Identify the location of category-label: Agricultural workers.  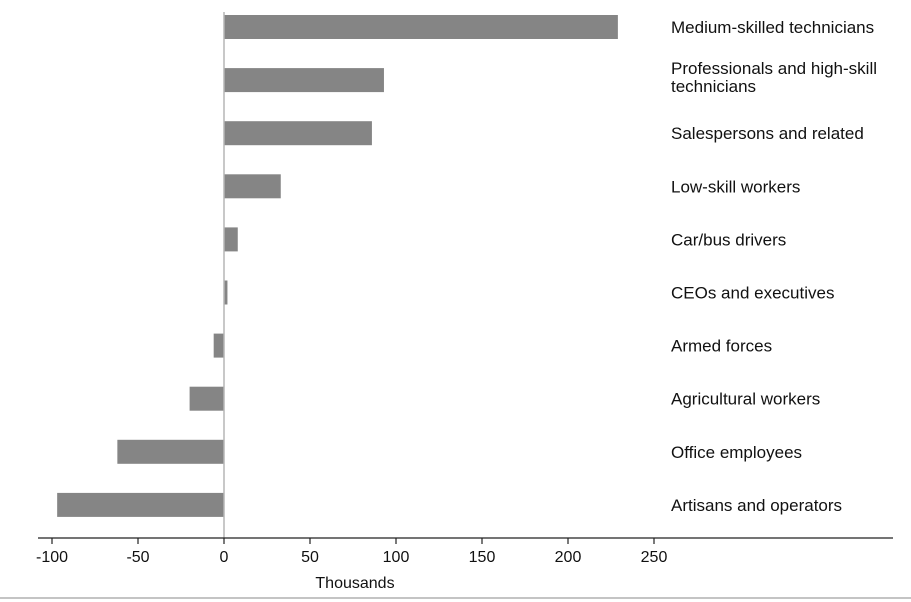
(745, 399).